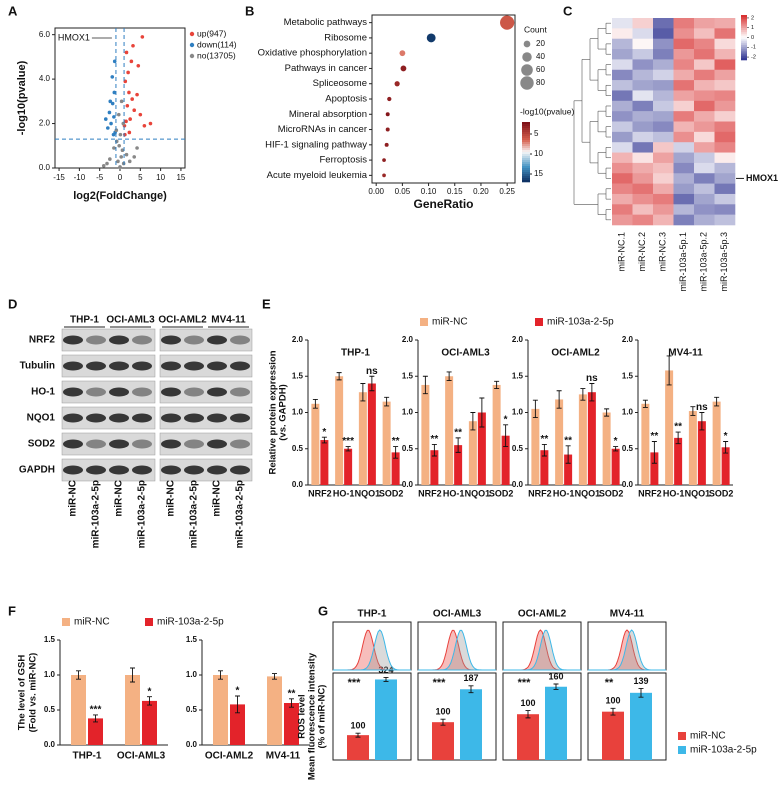 The height and width of the screenshot is (807, 784). I want to click on y-tick-label: 1.0, so click(518, 412).